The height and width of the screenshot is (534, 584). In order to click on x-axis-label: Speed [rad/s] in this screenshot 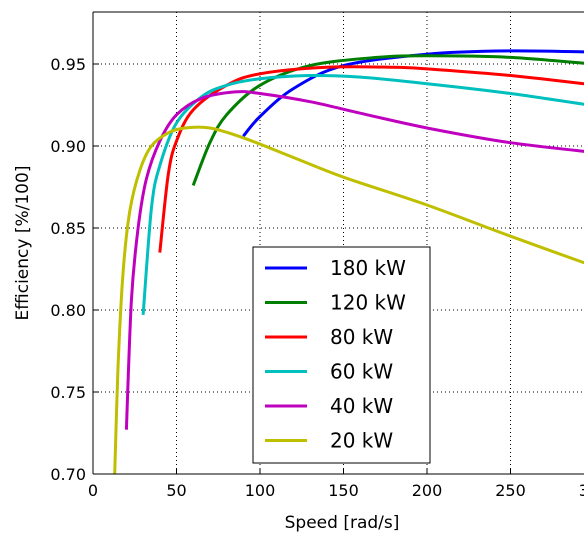, I will do `click(342, 523)`.